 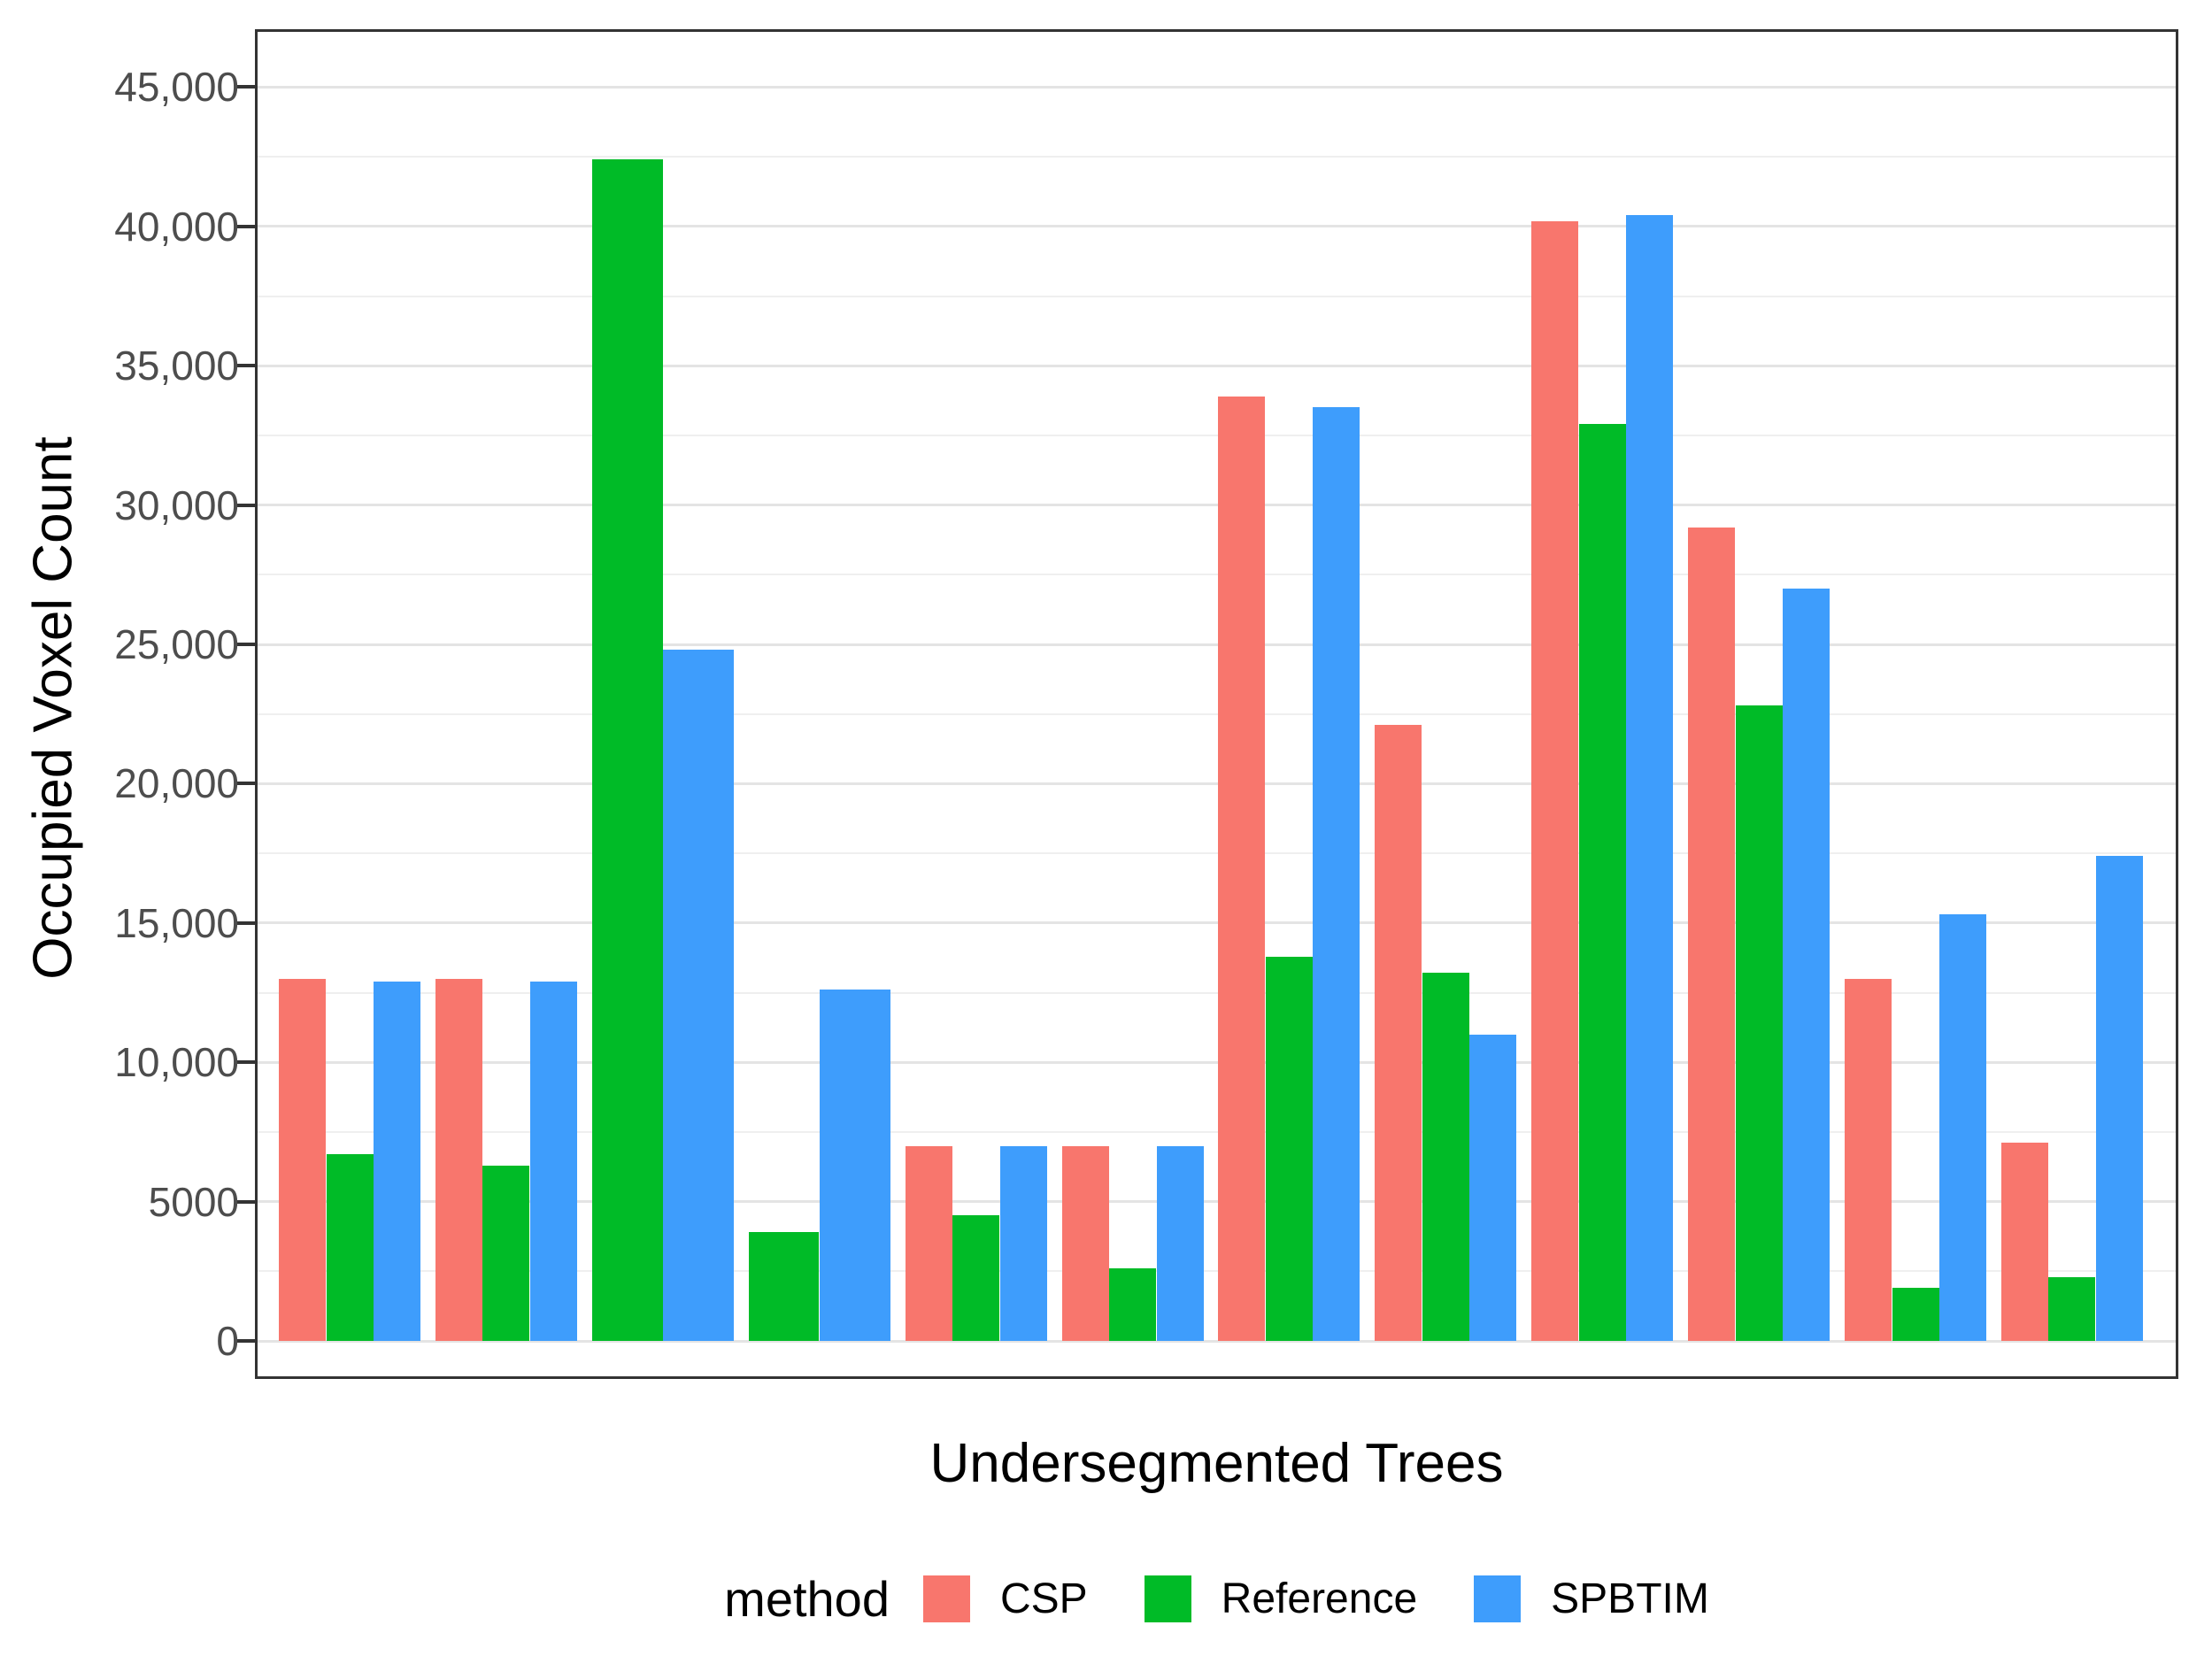 What do you see at coordinates (946, 1598) in the screenshot?
I see `legend-swatch-csp` at bounding box center [946, 1598].